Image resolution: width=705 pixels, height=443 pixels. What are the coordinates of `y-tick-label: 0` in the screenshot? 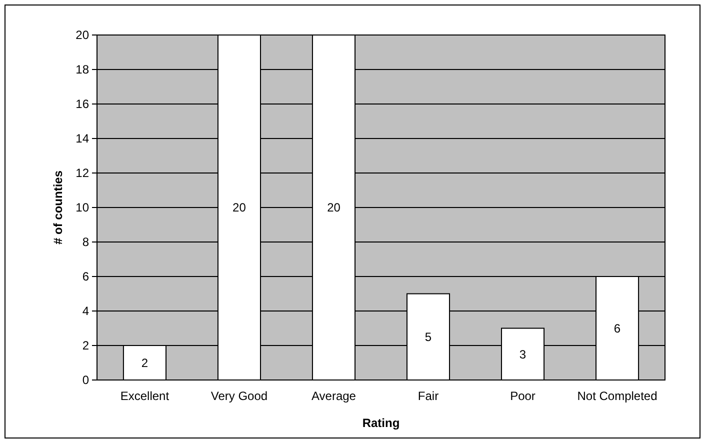 It's located at (86, 380).